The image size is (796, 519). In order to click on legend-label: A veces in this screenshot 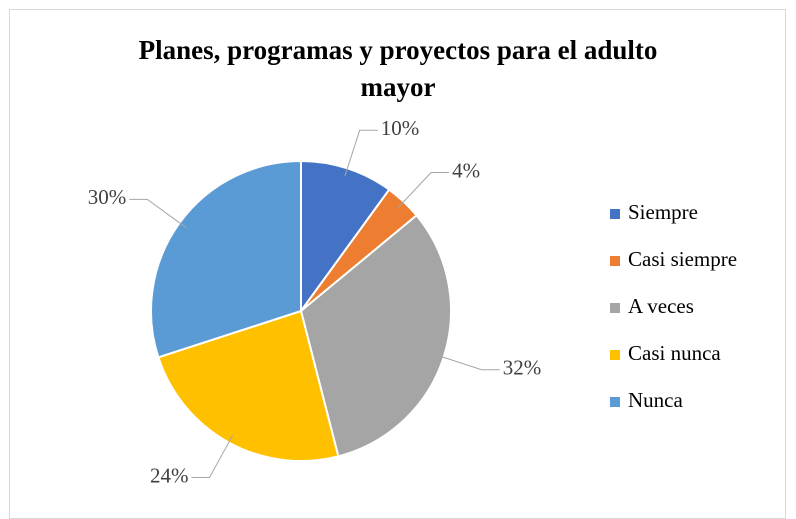, I will do `click(661, 306)`.